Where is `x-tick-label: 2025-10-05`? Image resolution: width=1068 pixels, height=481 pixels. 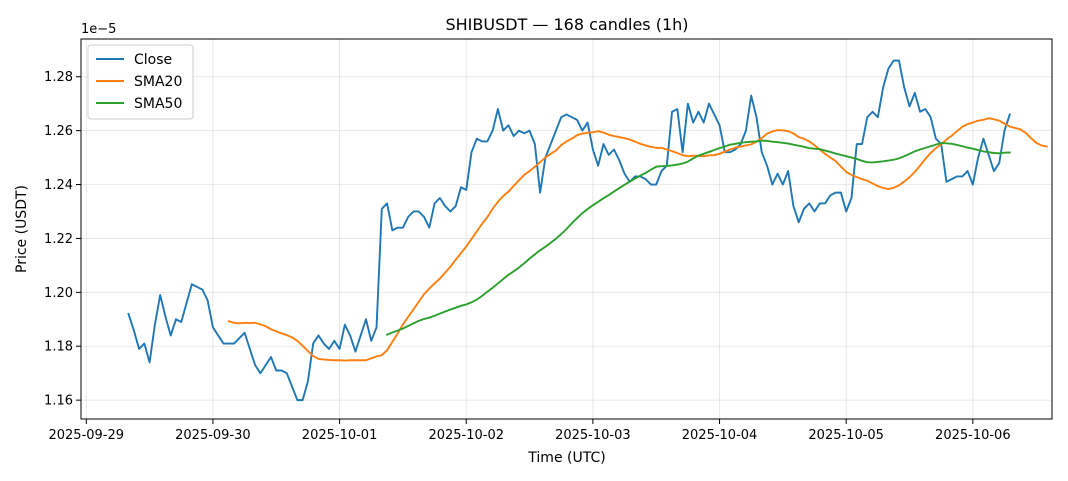 x-tick-label: 2025-10-05 is located at coordinates (846, 435).